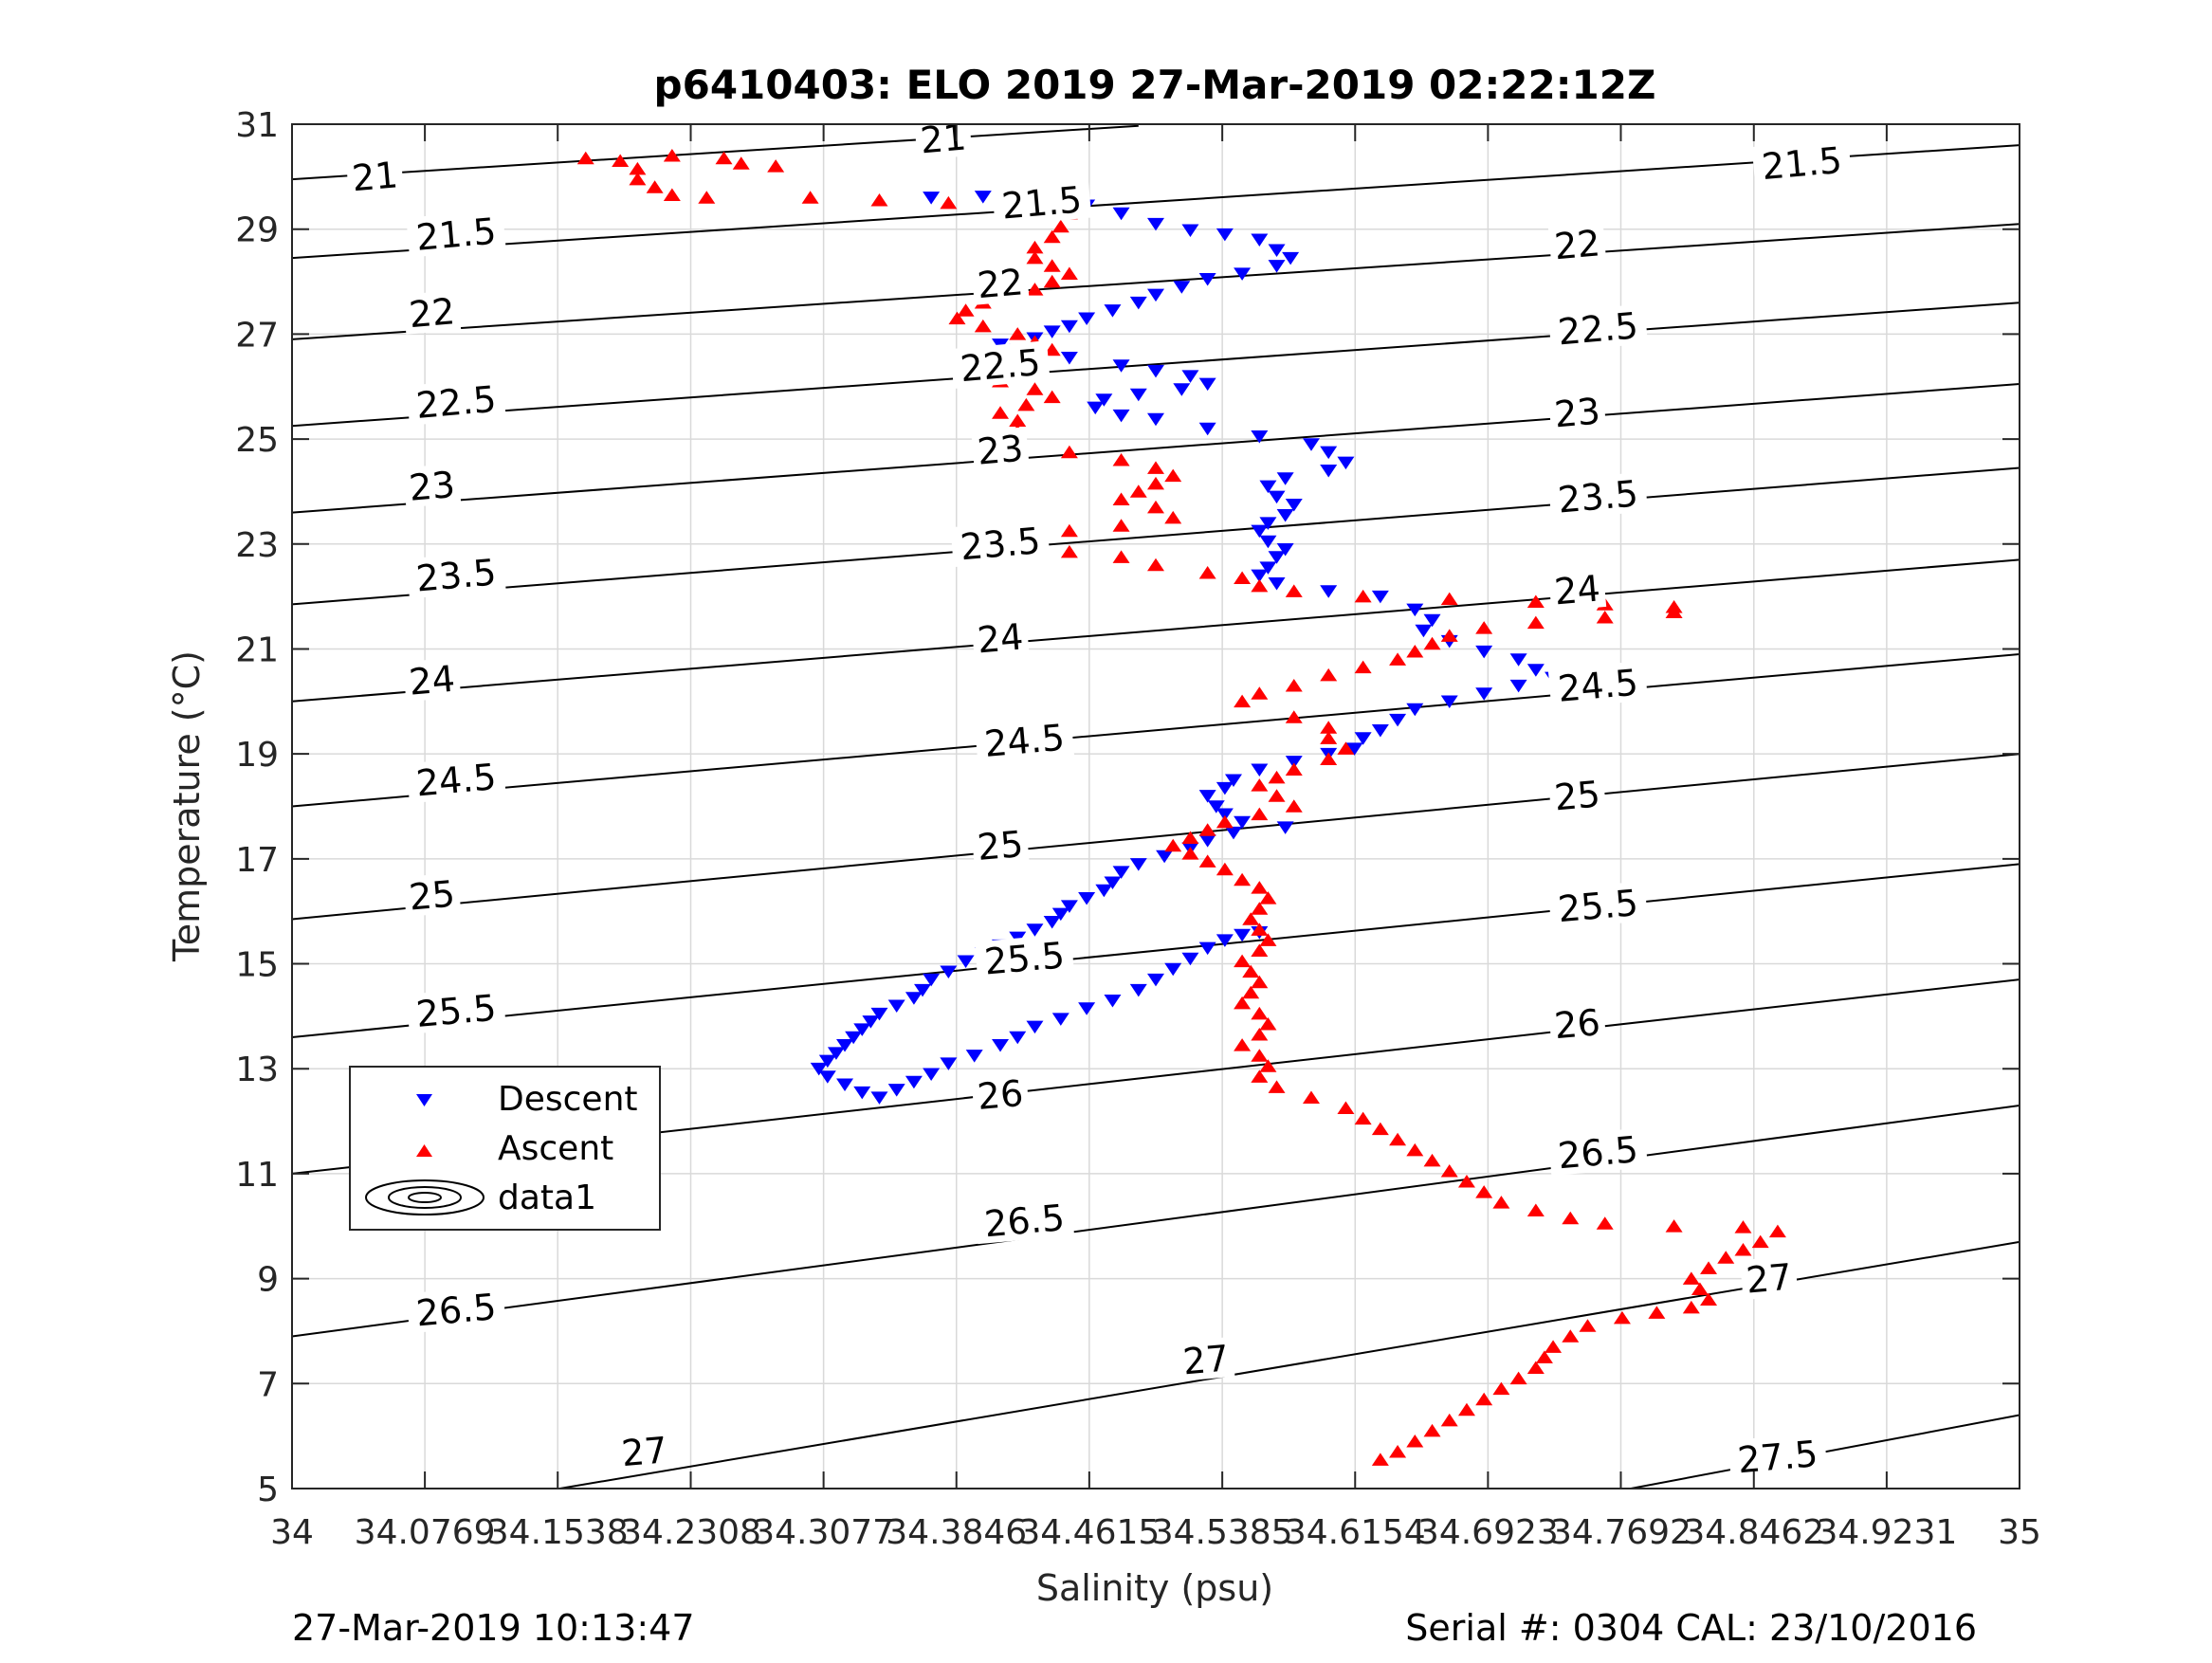 The width and height of the screenshot is (2212, 1663). What do you see at coordinates (424, 1197) in the screenshot?
I see `legend-contour-icon` at bounding box center [424, 1197].